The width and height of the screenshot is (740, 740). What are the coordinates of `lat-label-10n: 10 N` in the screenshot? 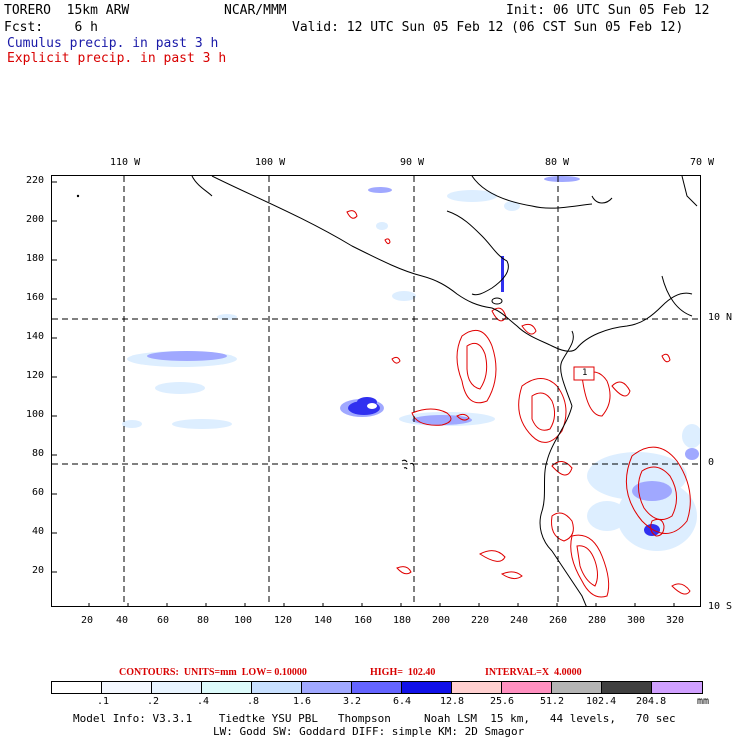 It's located at (720, 317).